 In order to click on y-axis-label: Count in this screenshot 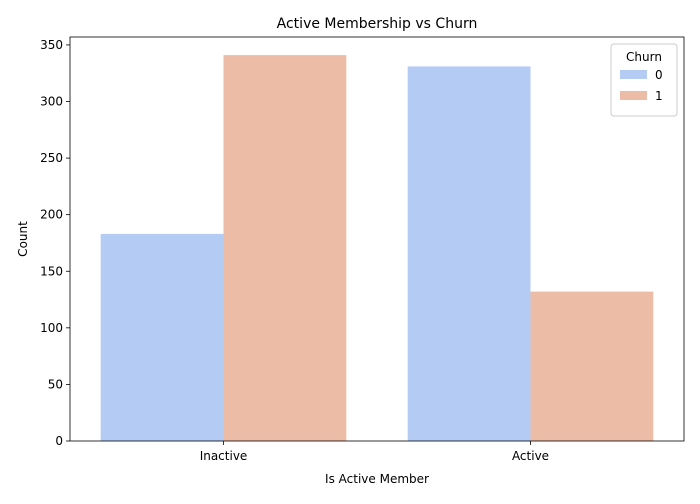, I will do `click(23, 239)`.